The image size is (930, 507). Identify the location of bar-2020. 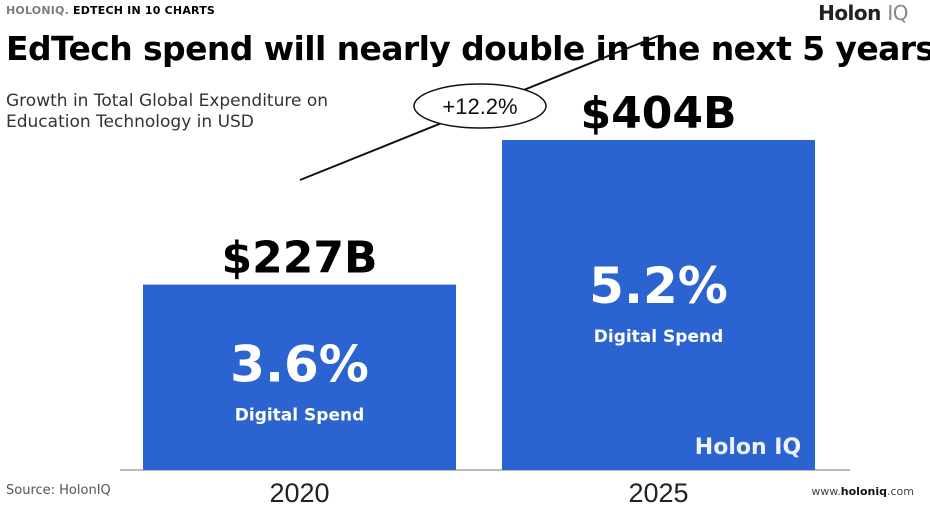
(299, 377).